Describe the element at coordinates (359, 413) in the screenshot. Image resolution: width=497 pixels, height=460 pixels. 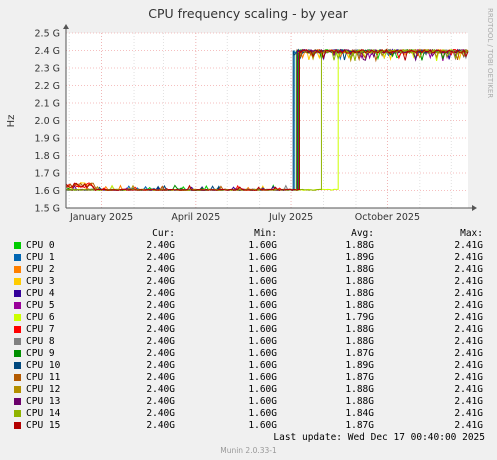
I see `legend-avg-value: 1.84G` at that location.